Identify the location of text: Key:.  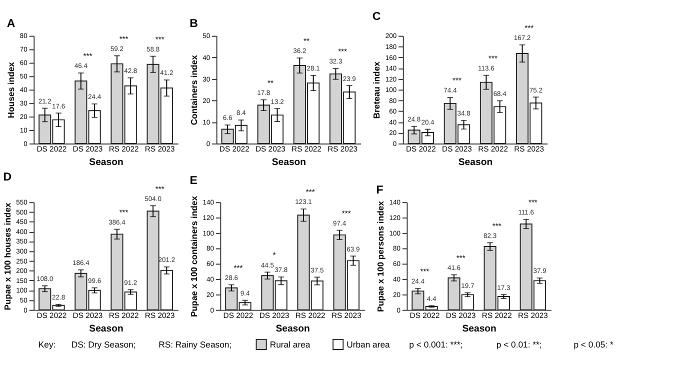
(47, 344).